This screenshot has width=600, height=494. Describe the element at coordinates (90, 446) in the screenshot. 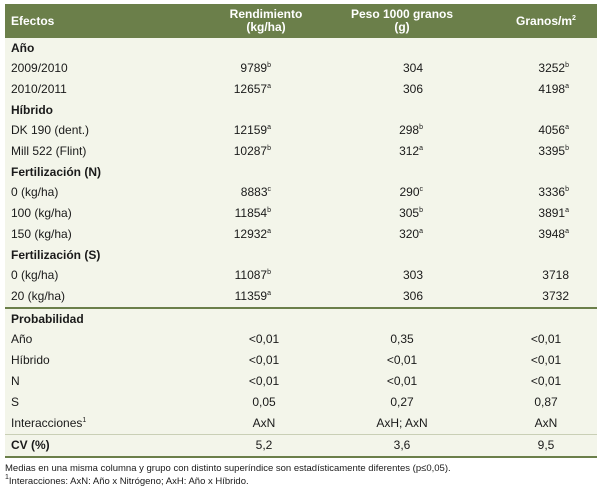

I see `cv-label: CV (%)` at that location.